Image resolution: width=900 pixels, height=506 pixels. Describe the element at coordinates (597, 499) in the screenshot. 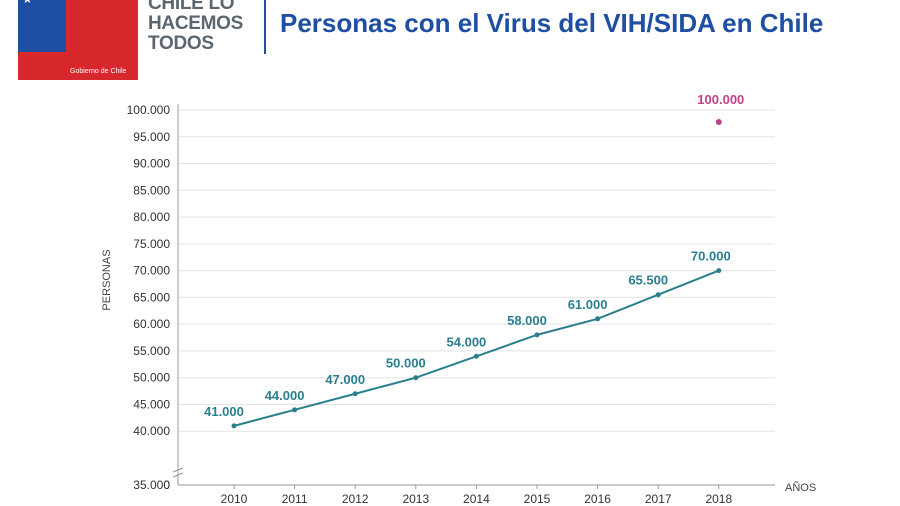

I see `x-tick-label: 2016` at that location.